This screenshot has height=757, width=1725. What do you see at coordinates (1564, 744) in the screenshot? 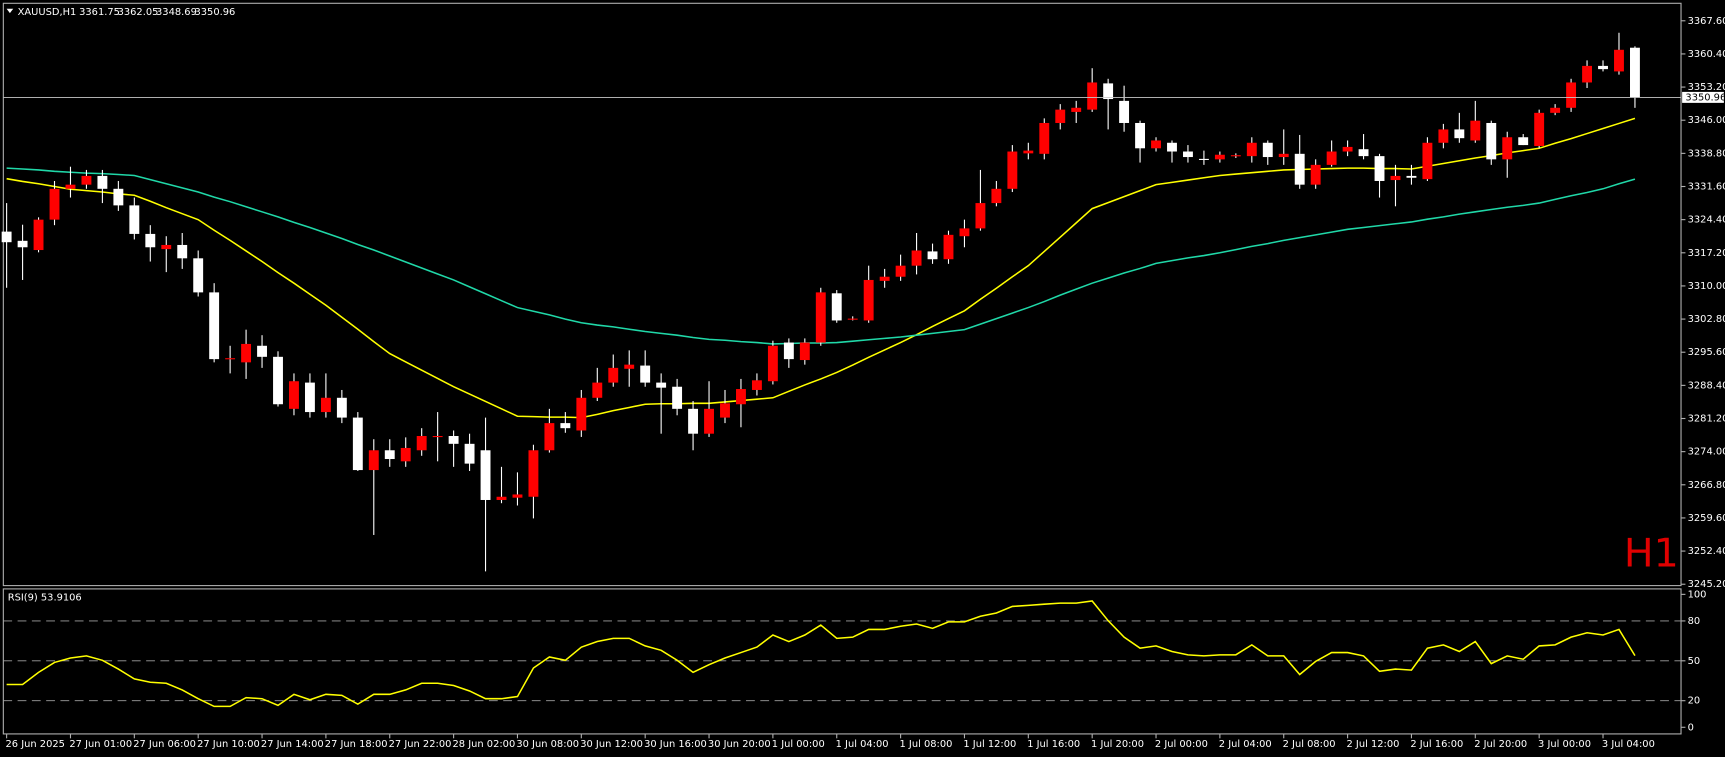
I see `x-tick-label: 3 Jul 00:00` at bounding box center [1564, 744].